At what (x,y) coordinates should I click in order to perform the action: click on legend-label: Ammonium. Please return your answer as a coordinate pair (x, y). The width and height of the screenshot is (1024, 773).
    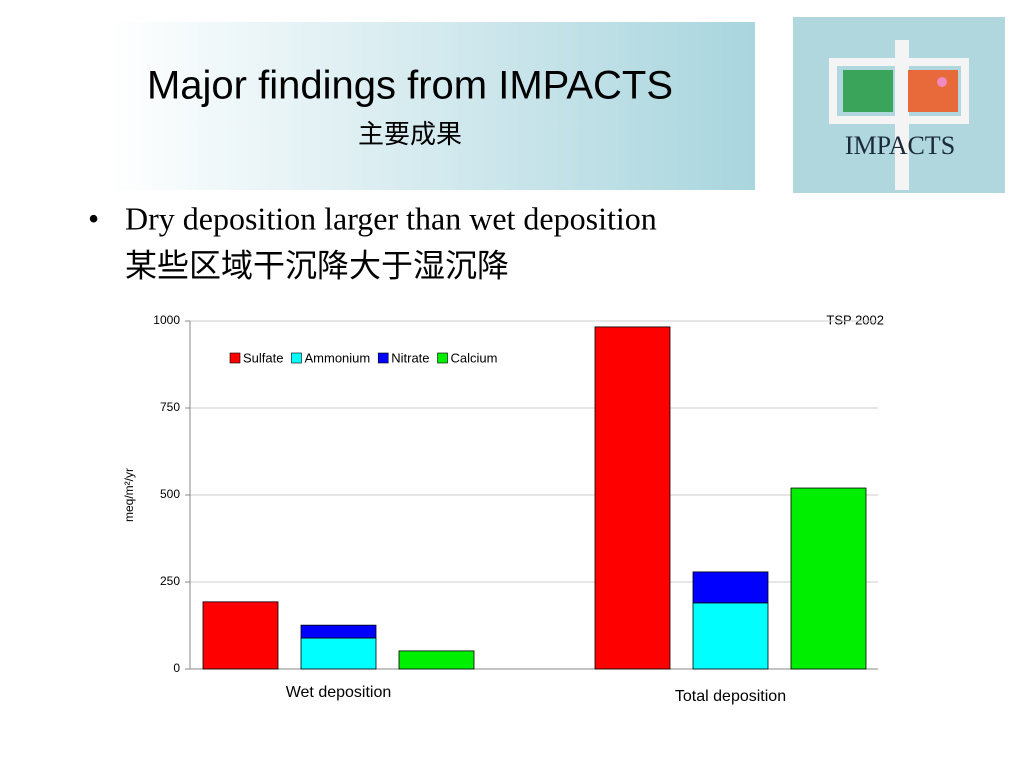
    Looking at the image, I should click on (337, 357).